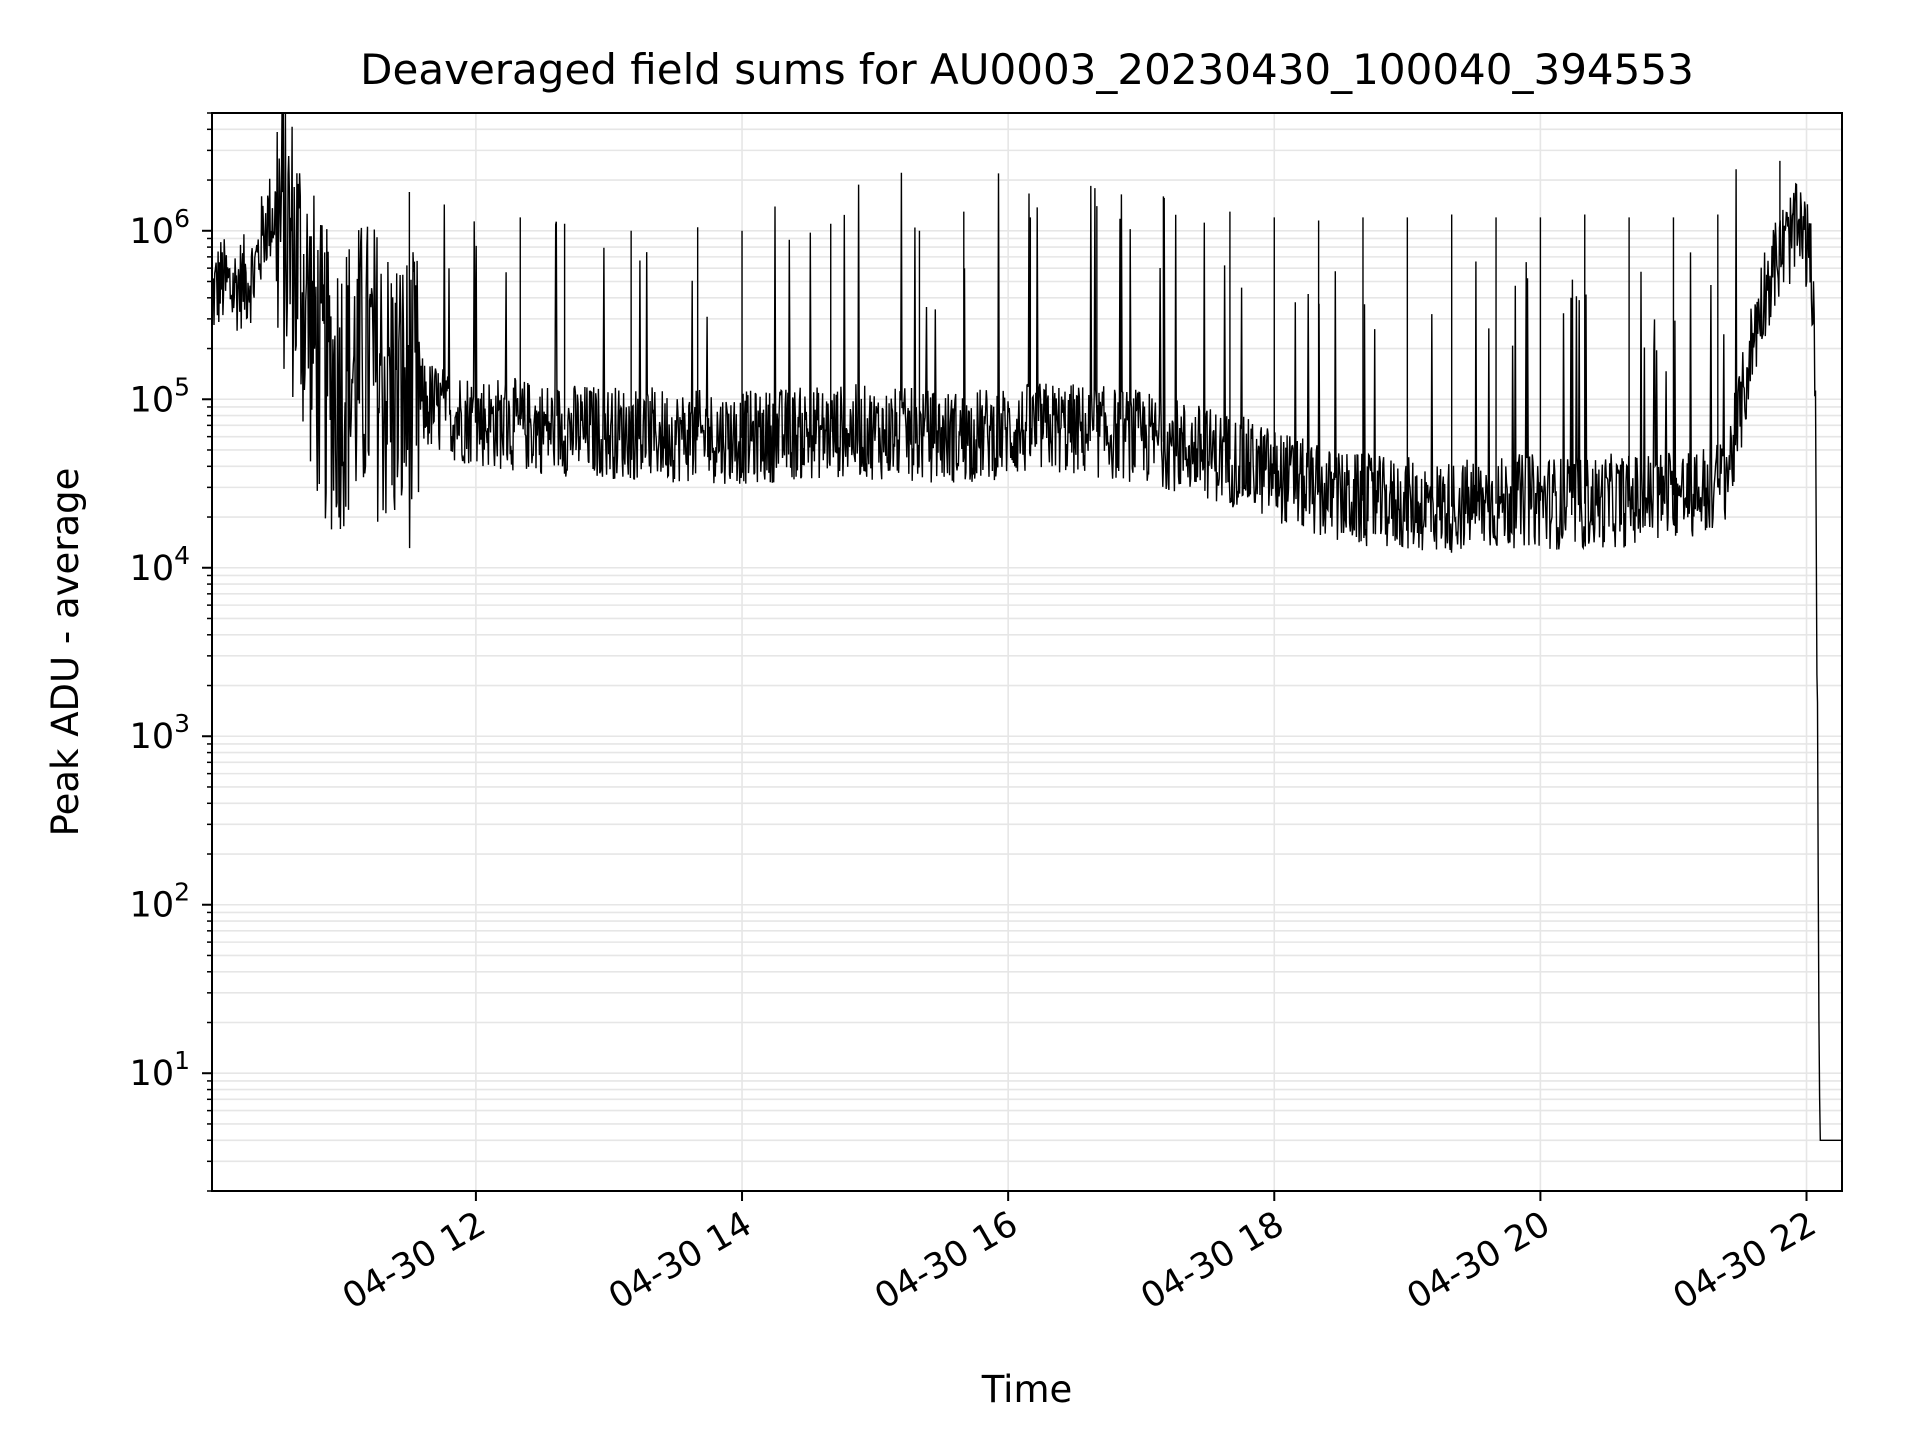 This screenshot has width=1920, height=1440. What do you see at coordinates (65, 652) in the screenshot?
I see `y-axis-label: Peak ADU - average` at bounding box center [65, 652].